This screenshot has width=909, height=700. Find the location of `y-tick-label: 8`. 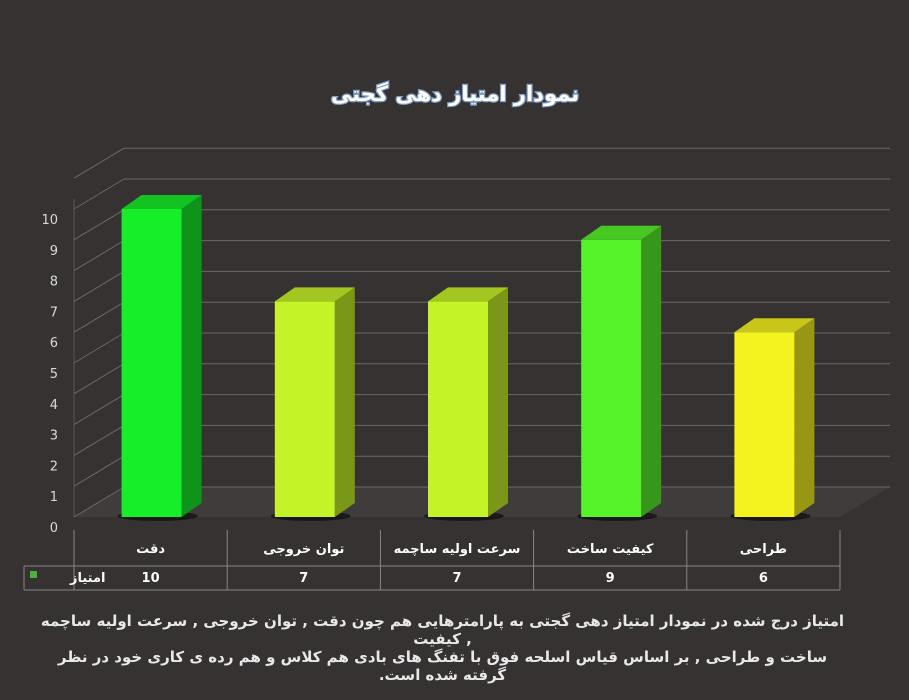

y-tick-label: 8 is located at coordinates (54, 282).